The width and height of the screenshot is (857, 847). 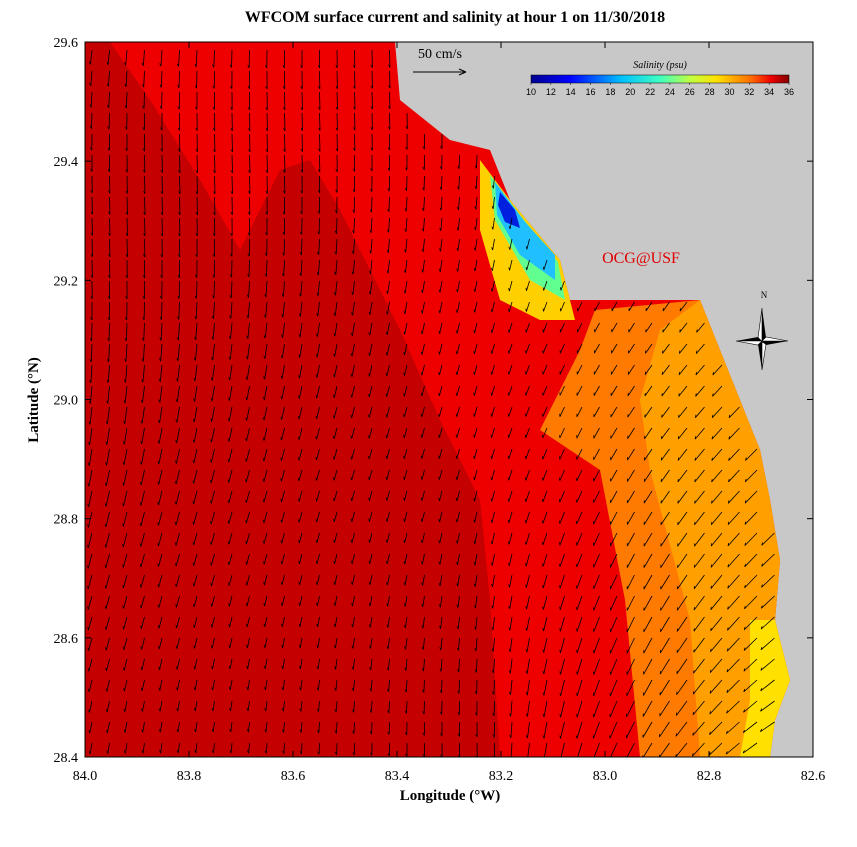 I want to click on y-axis-label: Latitude (°N), so click(x=34, y=400).